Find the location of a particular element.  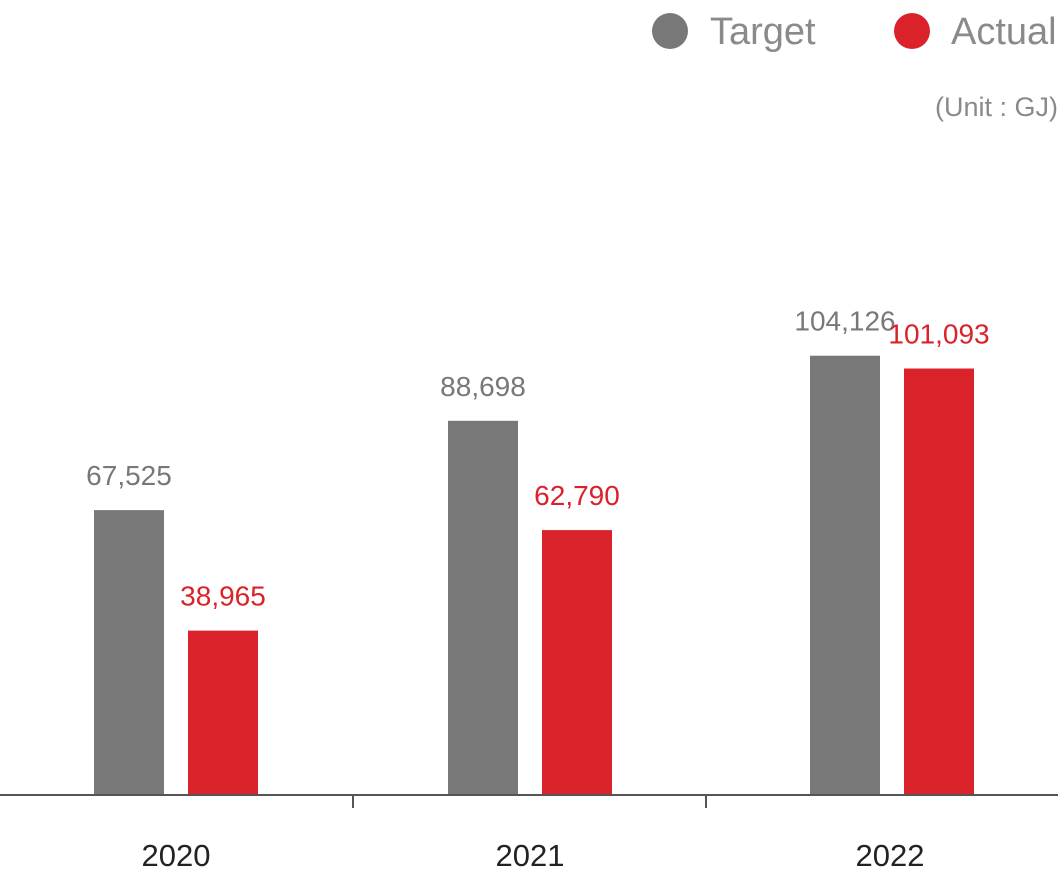

bar-actual-2020 is located at coordinates (223, 712).